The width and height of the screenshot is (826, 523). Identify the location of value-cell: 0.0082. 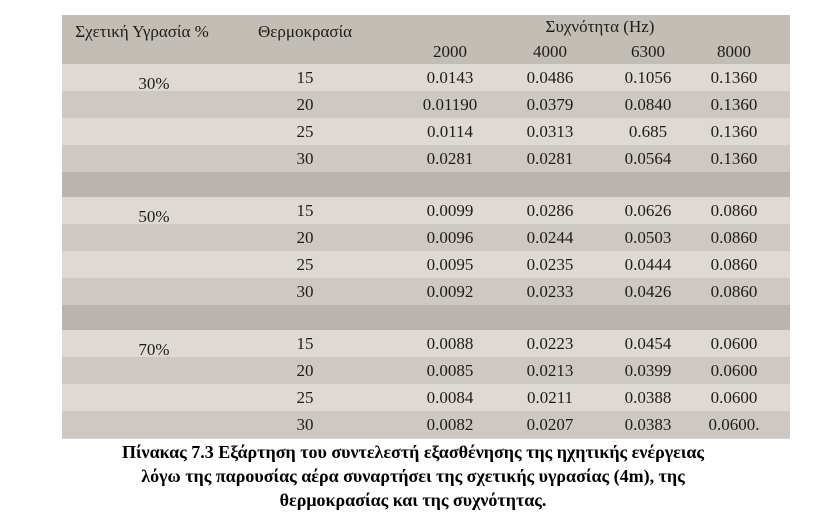
(450, 424).